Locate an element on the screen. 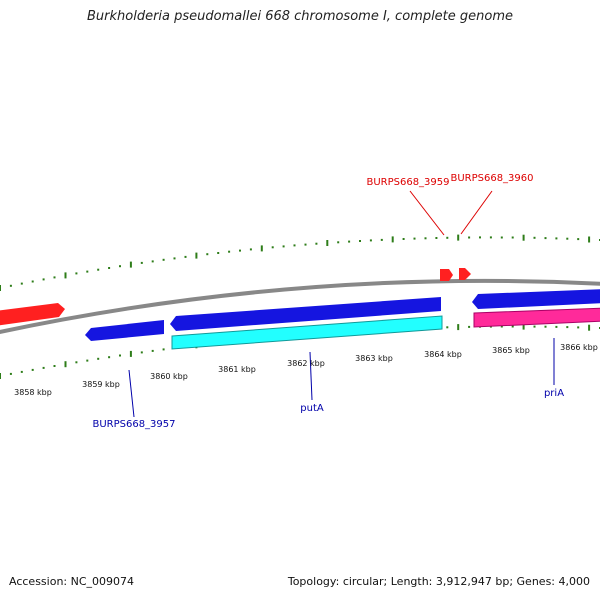  tick-label: 3864 kbp is located at coordinates (443, 354).